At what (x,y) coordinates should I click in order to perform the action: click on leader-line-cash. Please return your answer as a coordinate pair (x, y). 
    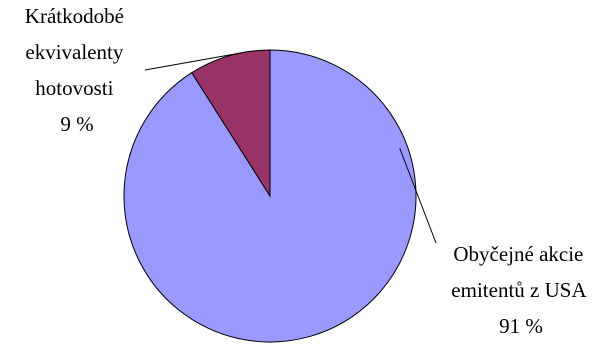
    Looking at the image, I should click on (196, 61).